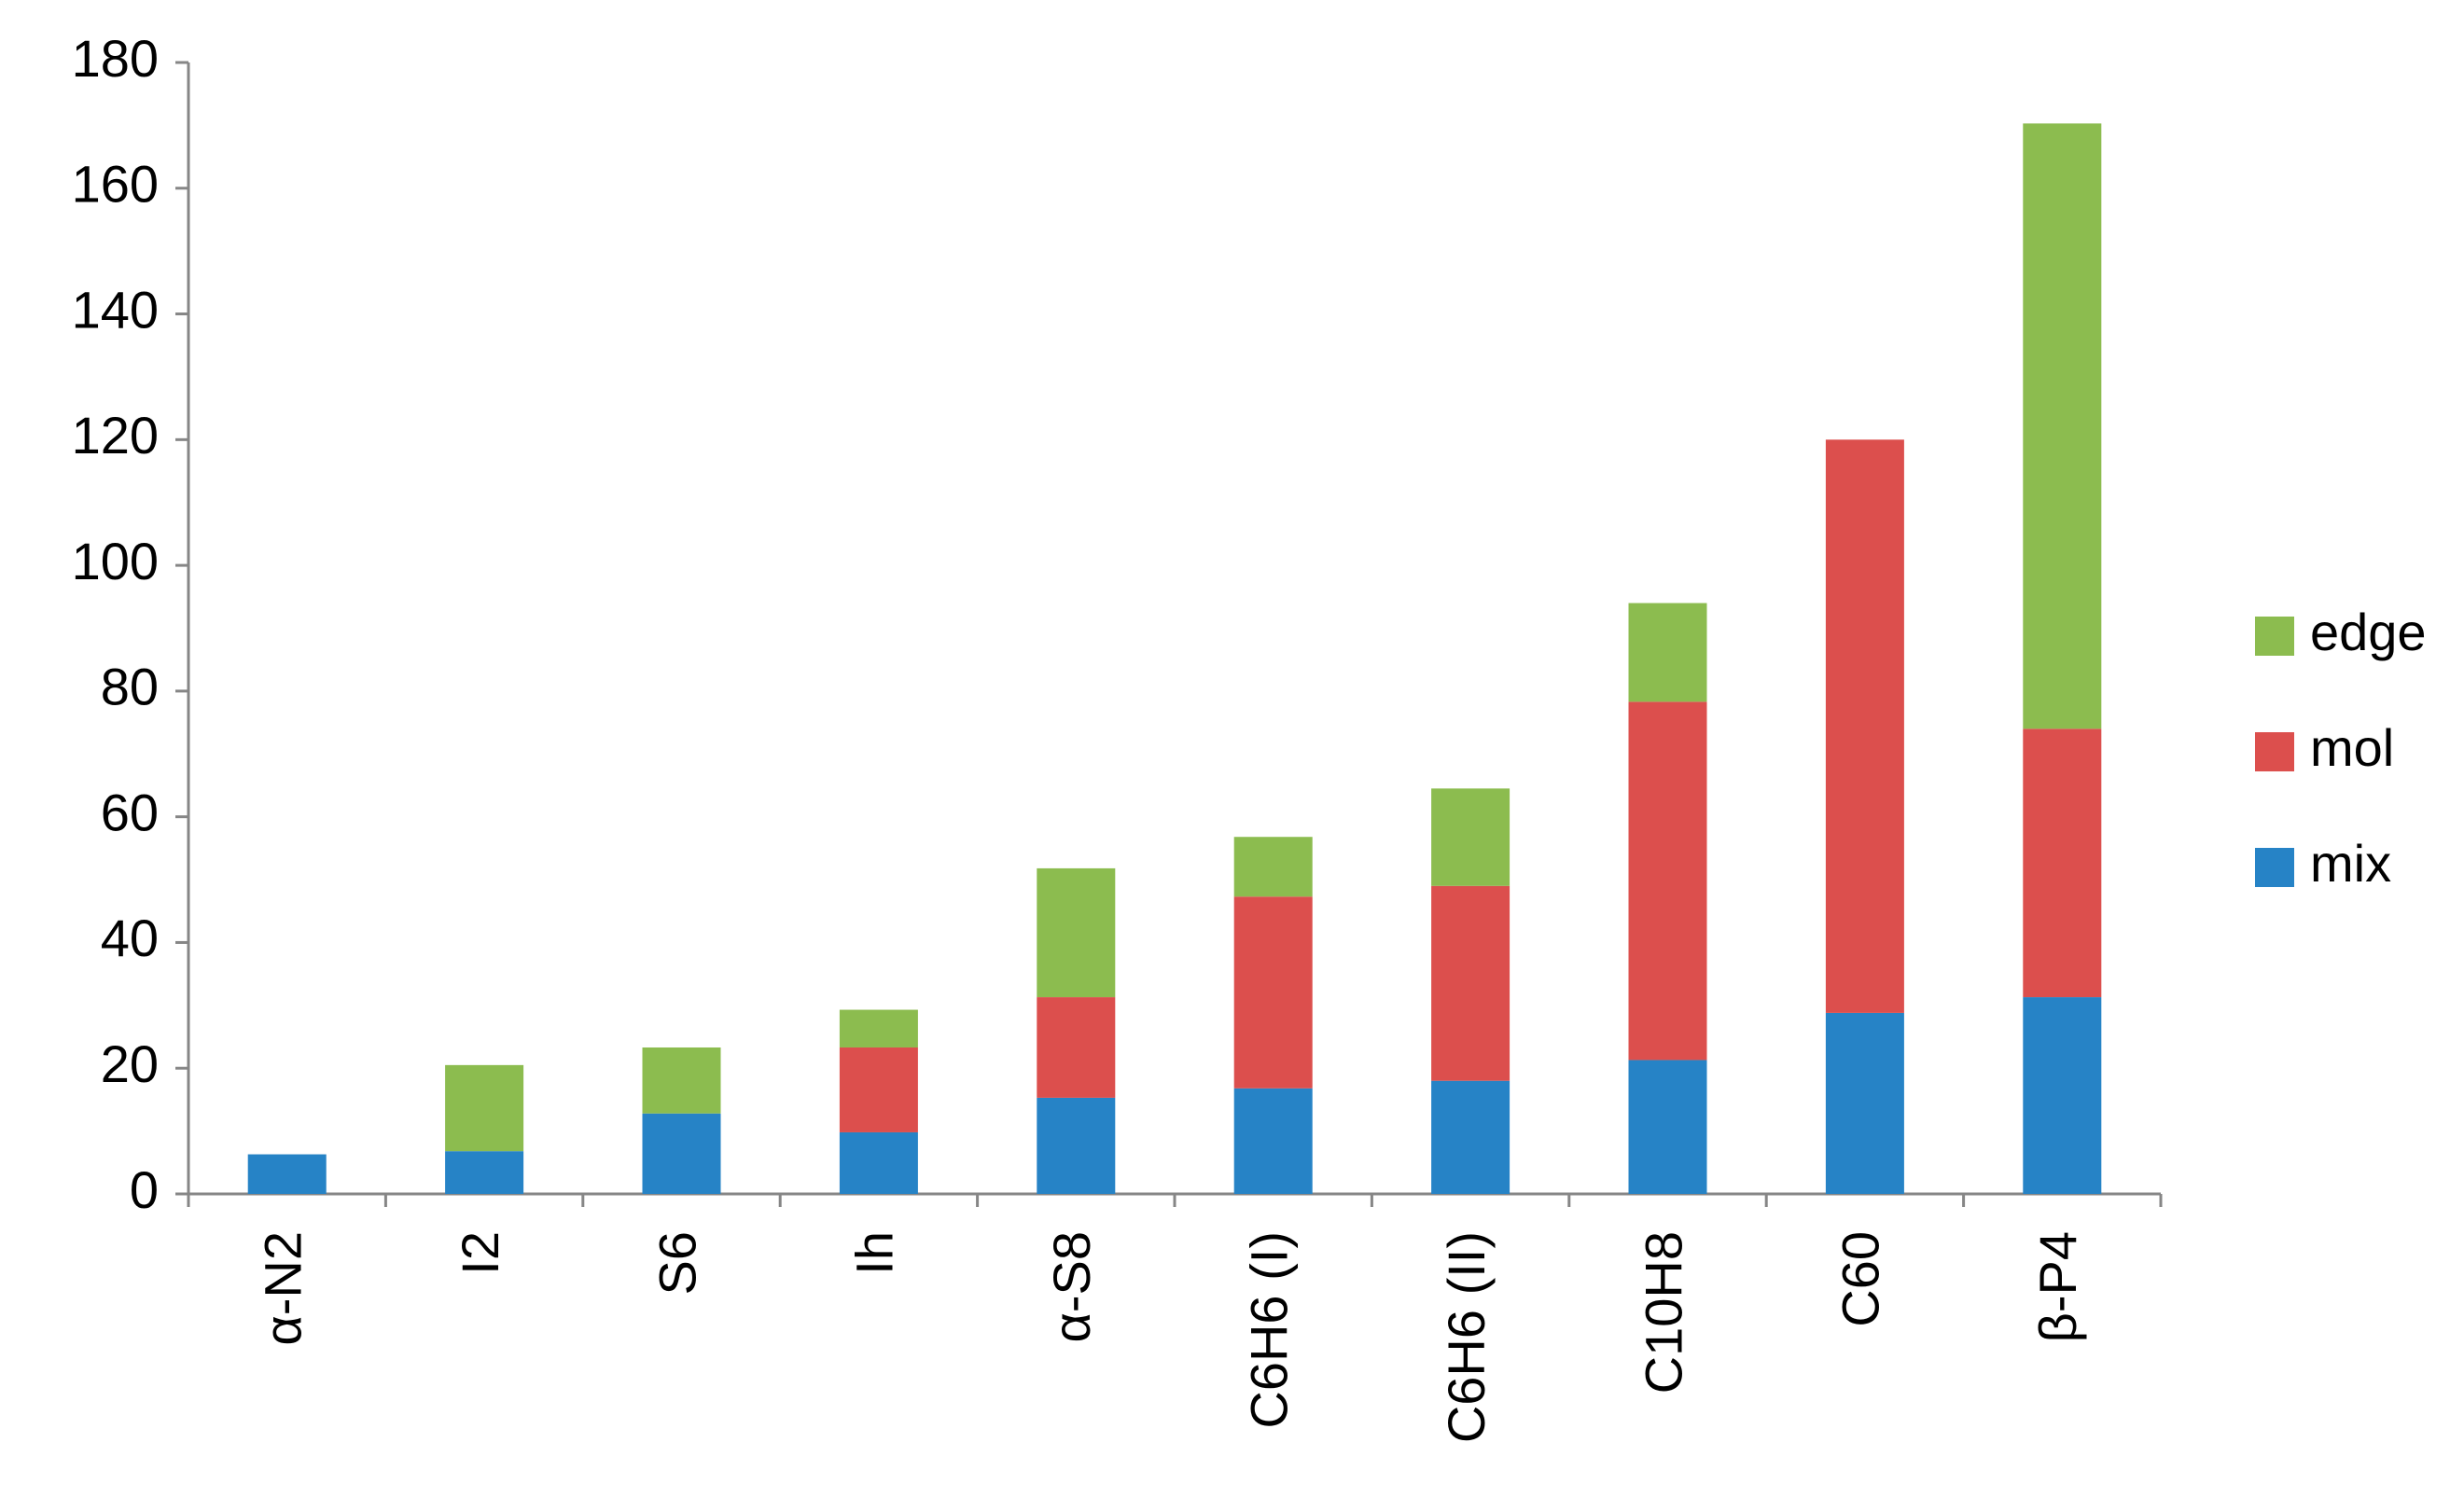  I want to click on legend-label: edge, so click(2368, 632).